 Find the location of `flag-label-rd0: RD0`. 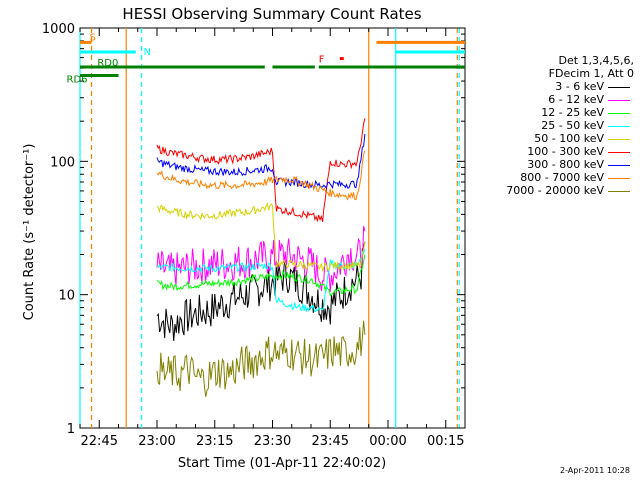

flag-label-rd0: RD0 is located at coordinates (107, 63).